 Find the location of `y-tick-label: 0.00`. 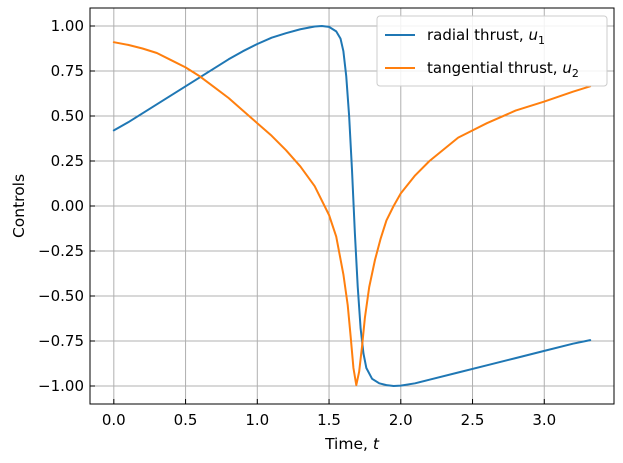

y-tick-label: 0.00 is located at coordinates (67, 206).